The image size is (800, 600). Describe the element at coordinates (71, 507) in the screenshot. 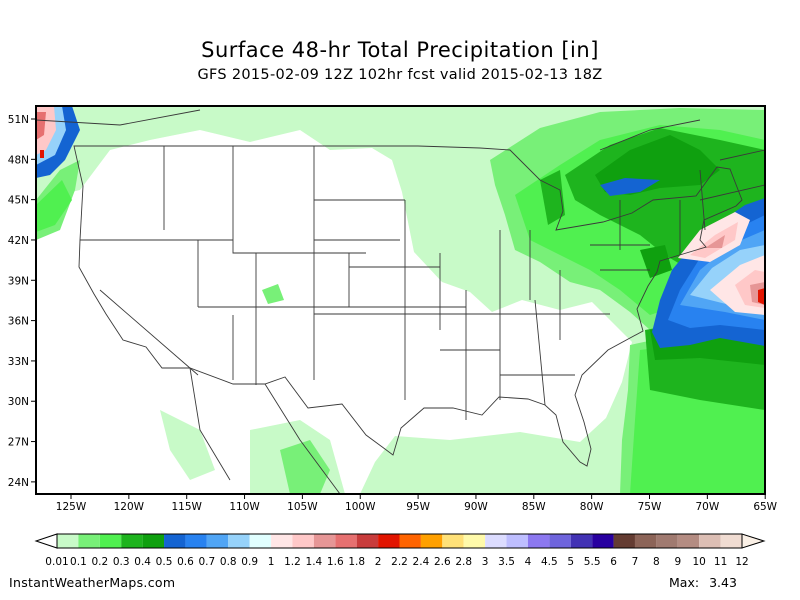

I see `lon-tick-label: 125W` at that location.